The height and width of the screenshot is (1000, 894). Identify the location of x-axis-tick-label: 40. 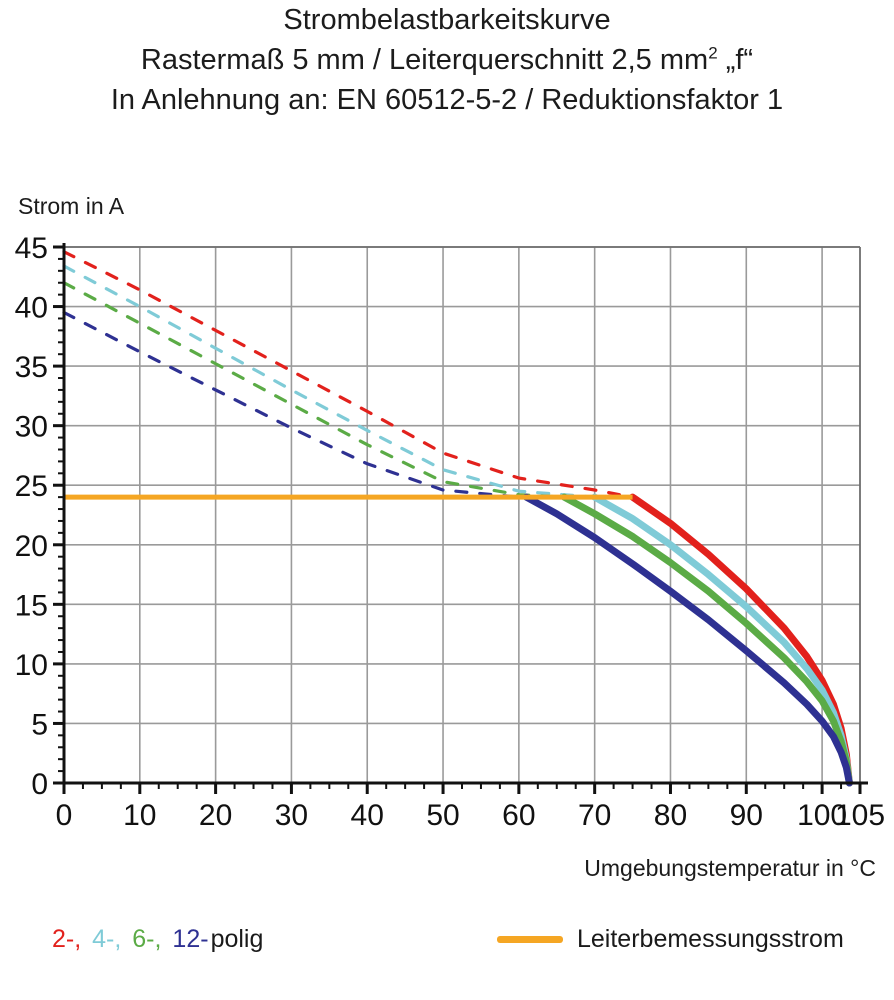
(367, 815).